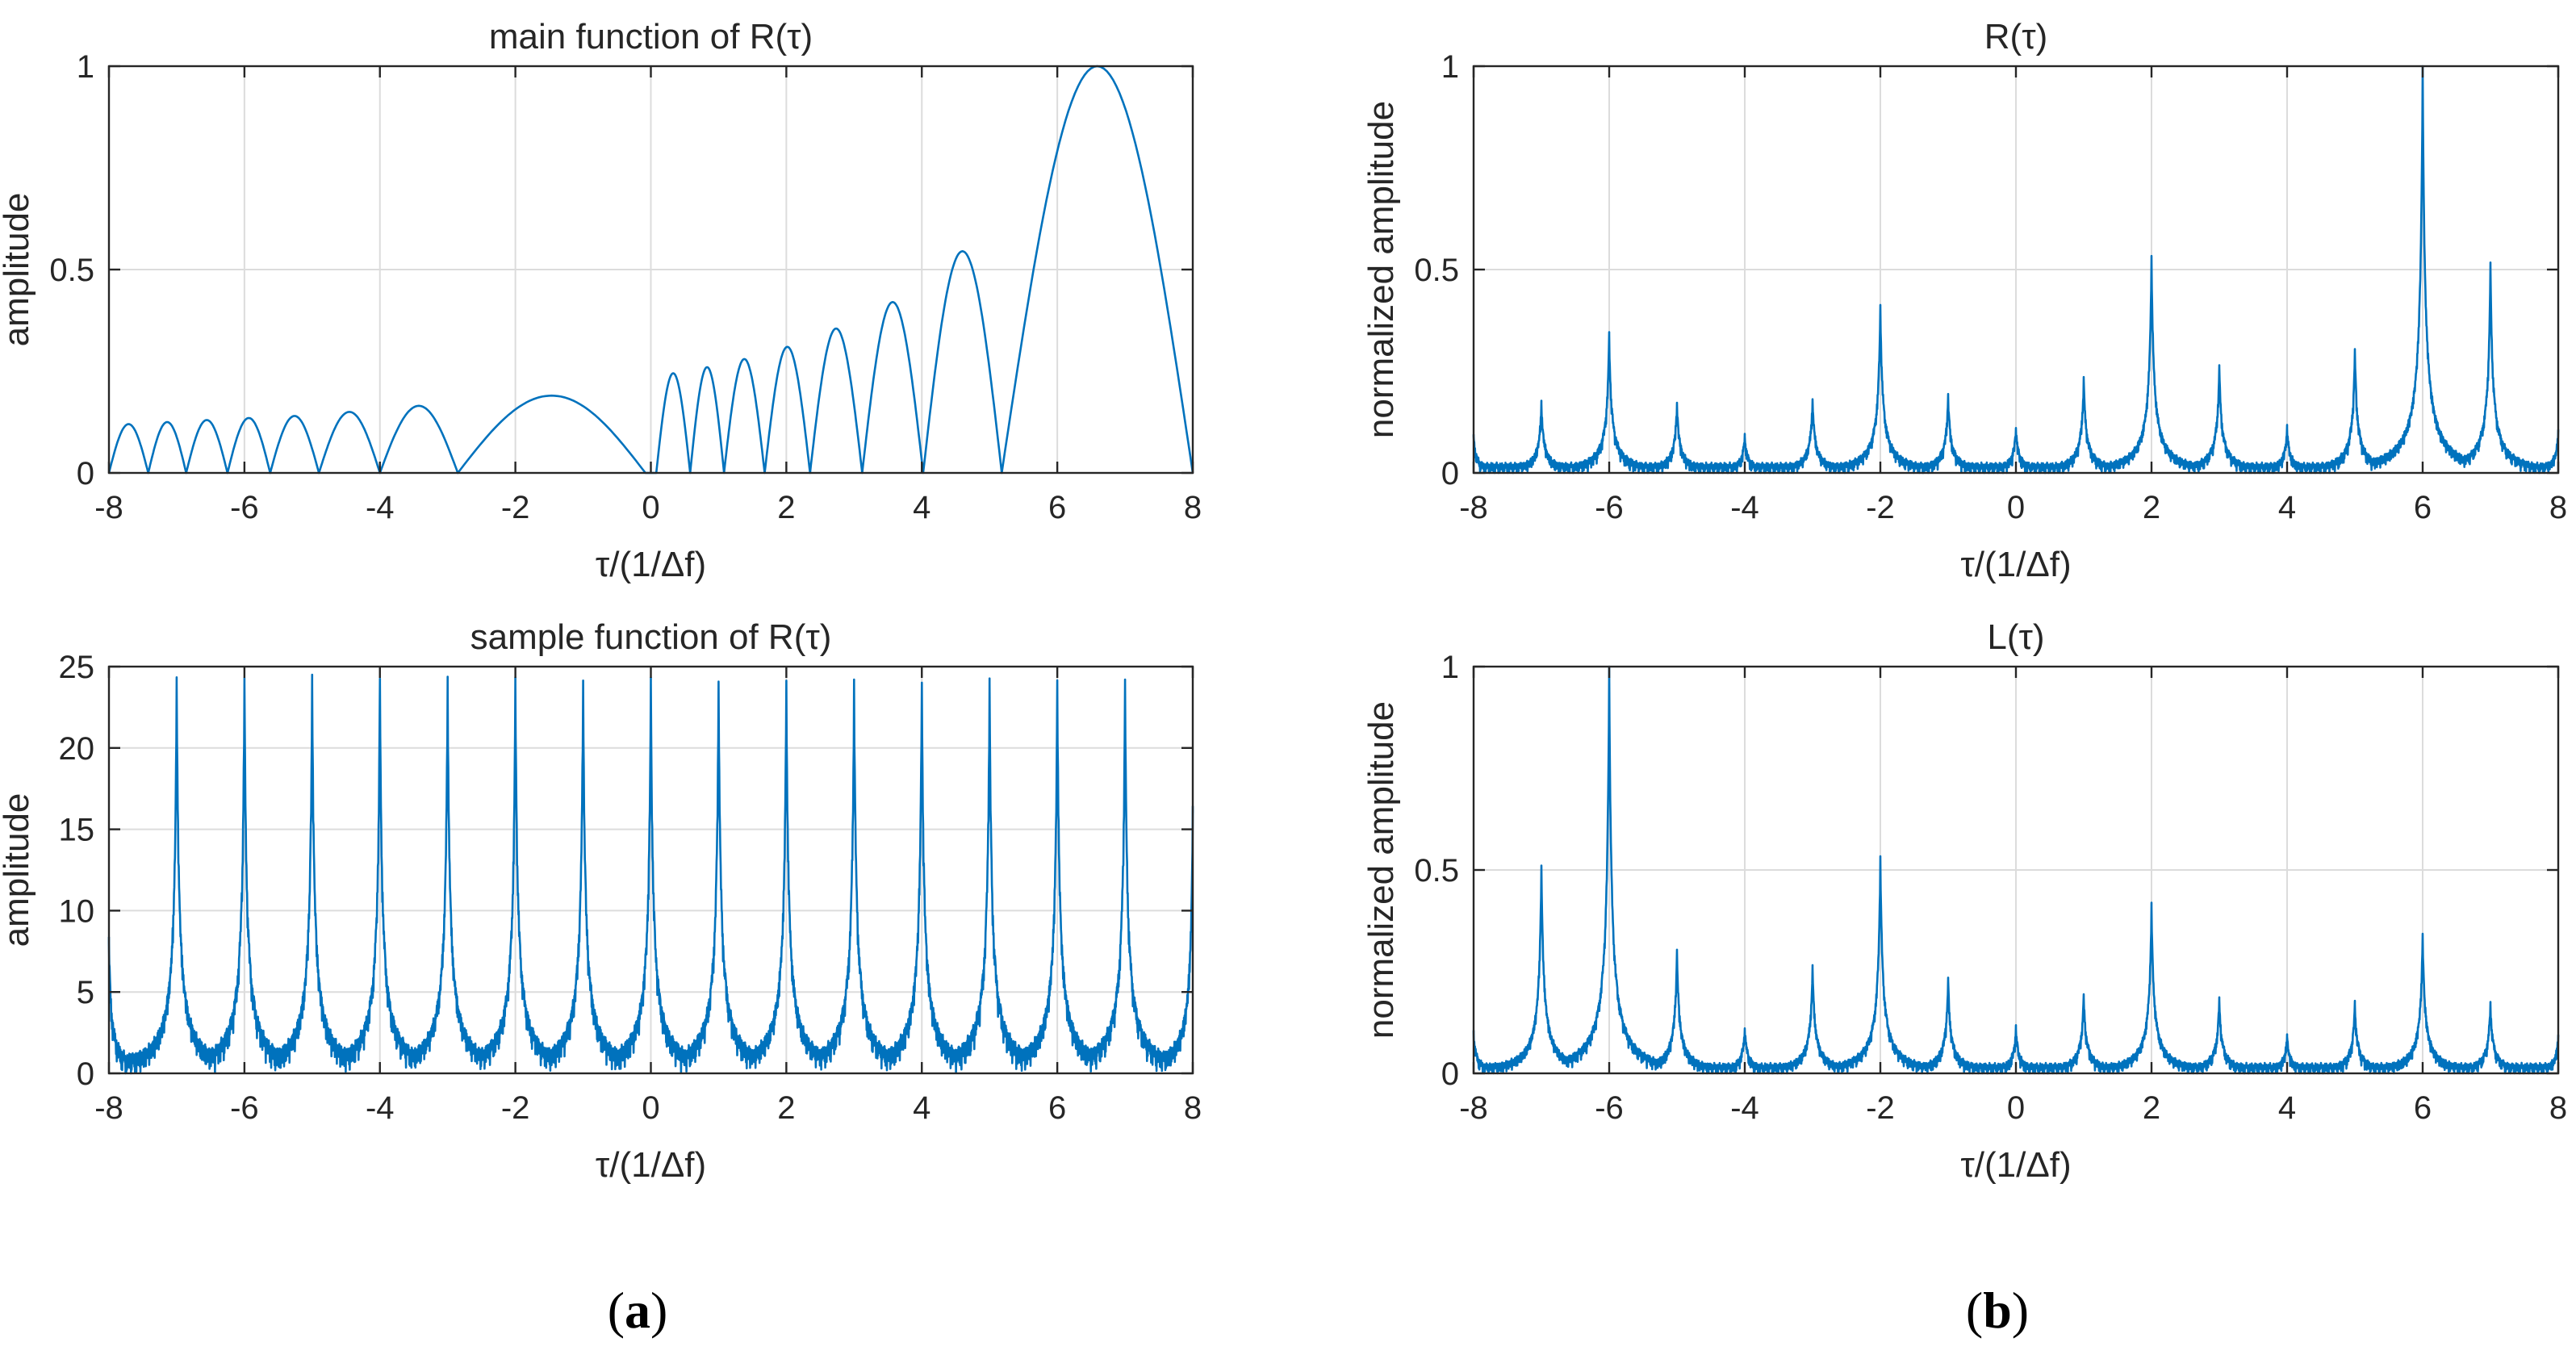  Describe the element at coordinates (2015, 36) in the screenshot. I see `chart-title: R(τ)` at that location.